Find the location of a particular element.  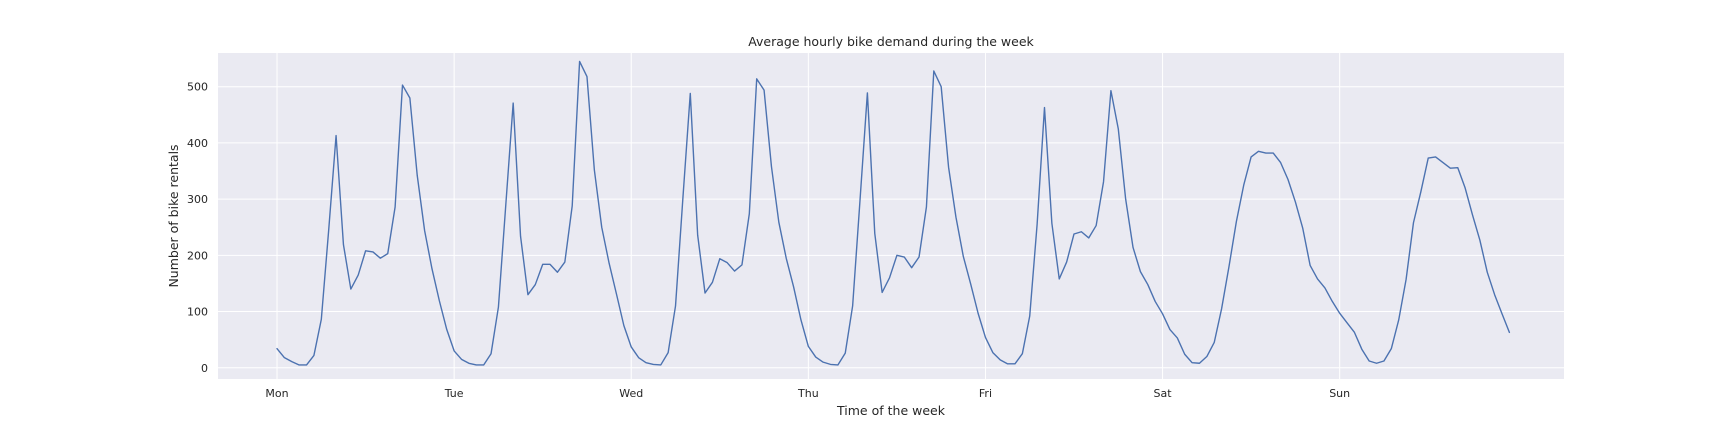

y-tick-label: 400 is located at coordinates (197, 143).